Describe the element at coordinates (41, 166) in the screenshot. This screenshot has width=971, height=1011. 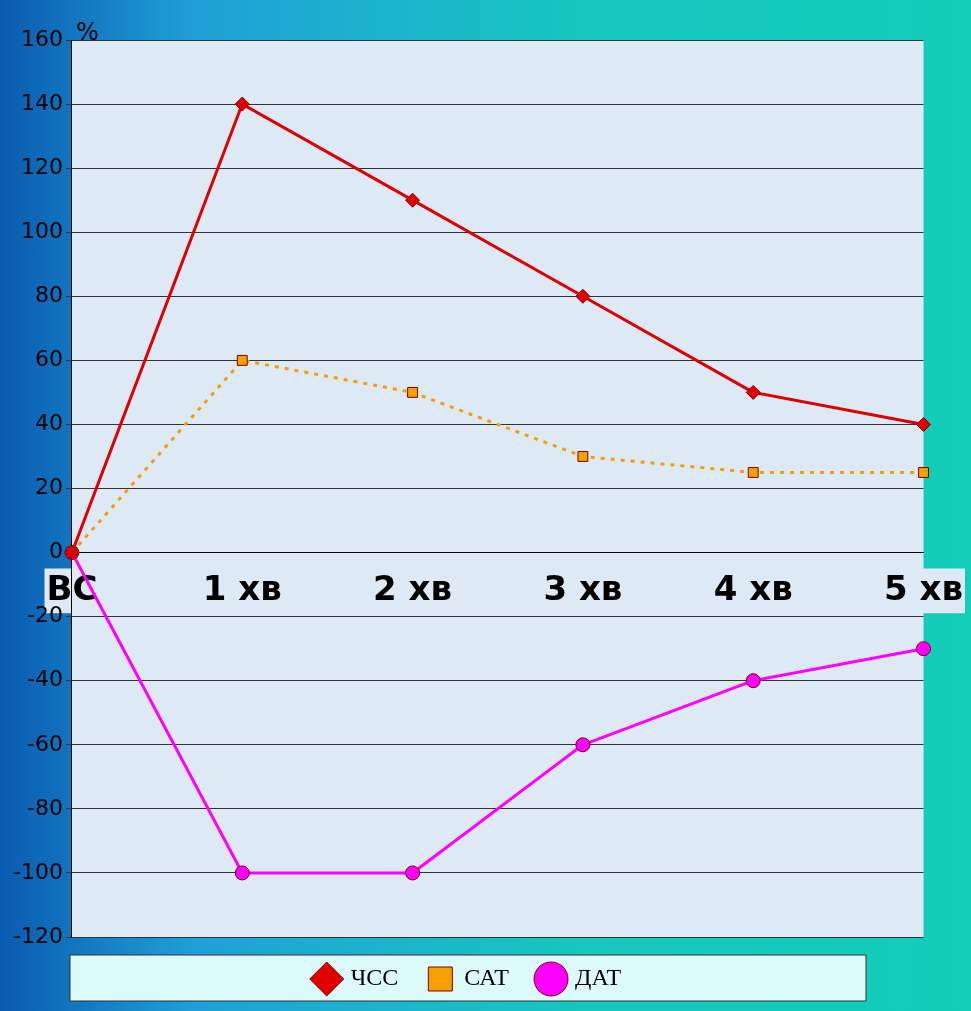
I see `y-tick-label: 120` at that location.